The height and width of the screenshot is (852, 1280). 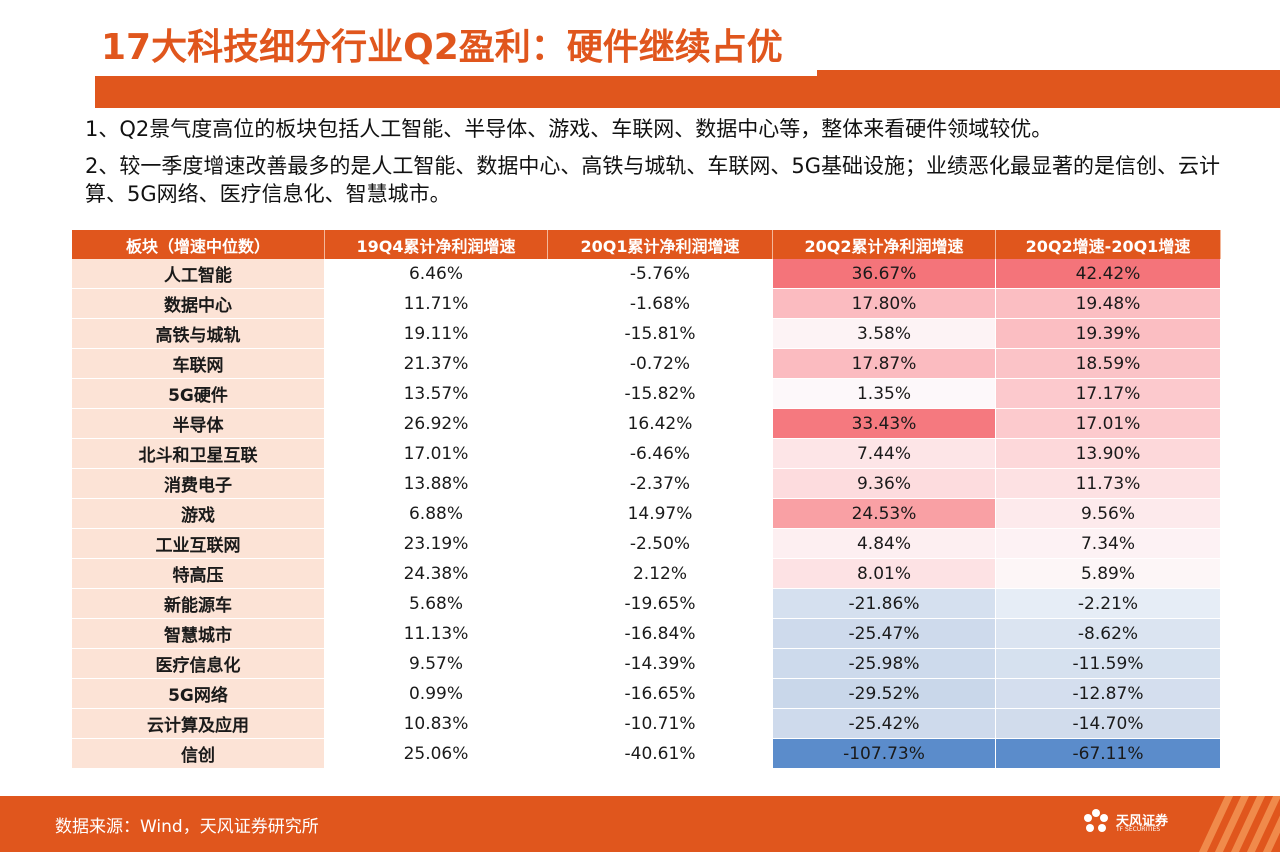 I want to click on growth-diff-cell: -11.59%, so click(x=1108, y=663).